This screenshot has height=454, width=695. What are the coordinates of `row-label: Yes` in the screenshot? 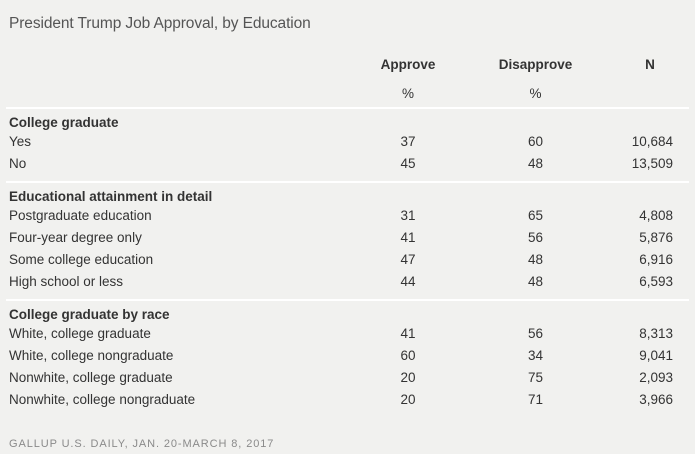 It's located at (20, 141).